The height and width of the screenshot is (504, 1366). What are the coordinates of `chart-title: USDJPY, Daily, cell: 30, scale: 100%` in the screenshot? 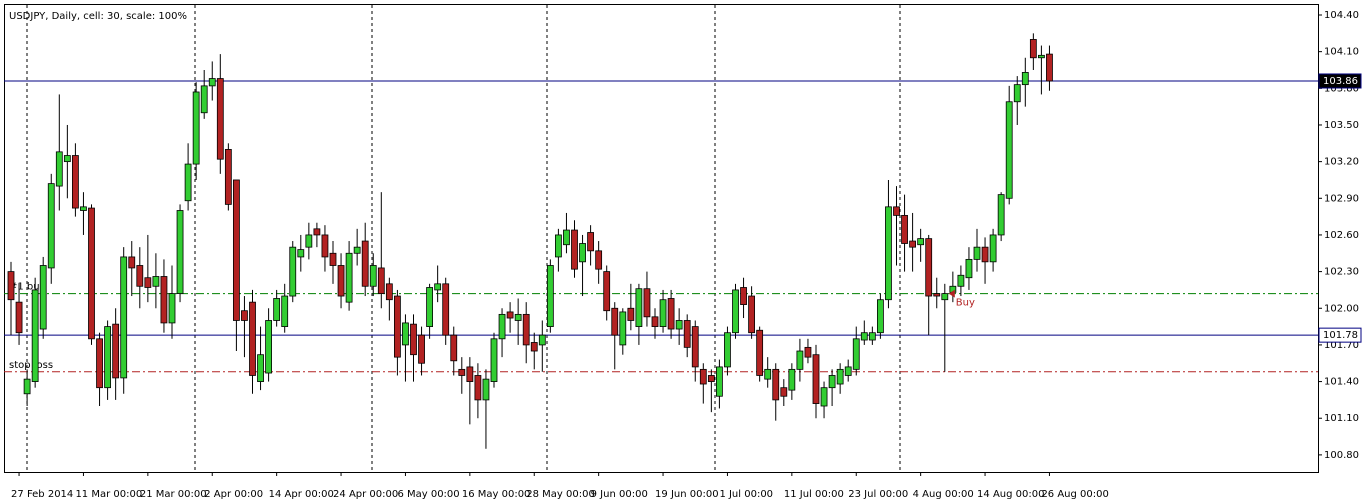 It's located at (98, 16).